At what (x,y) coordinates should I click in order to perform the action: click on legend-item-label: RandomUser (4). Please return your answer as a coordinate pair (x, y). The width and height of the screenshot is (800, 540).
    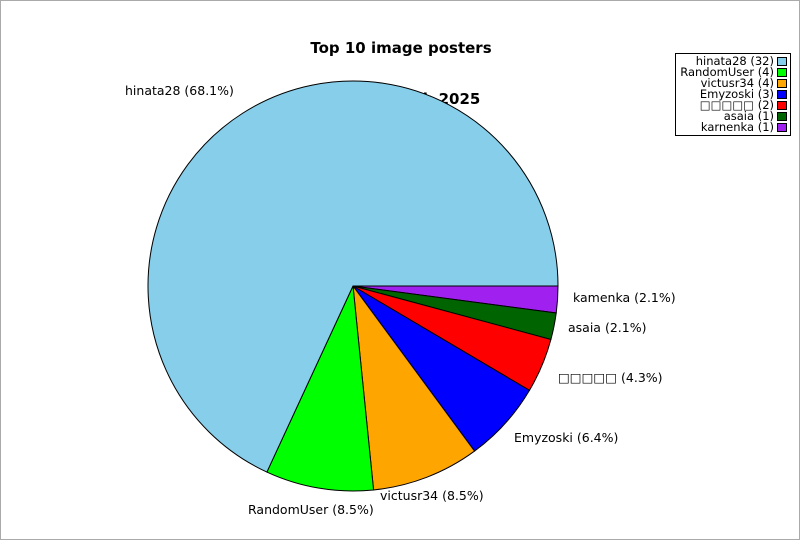
    Looking at the image, I should click on (727, 72).